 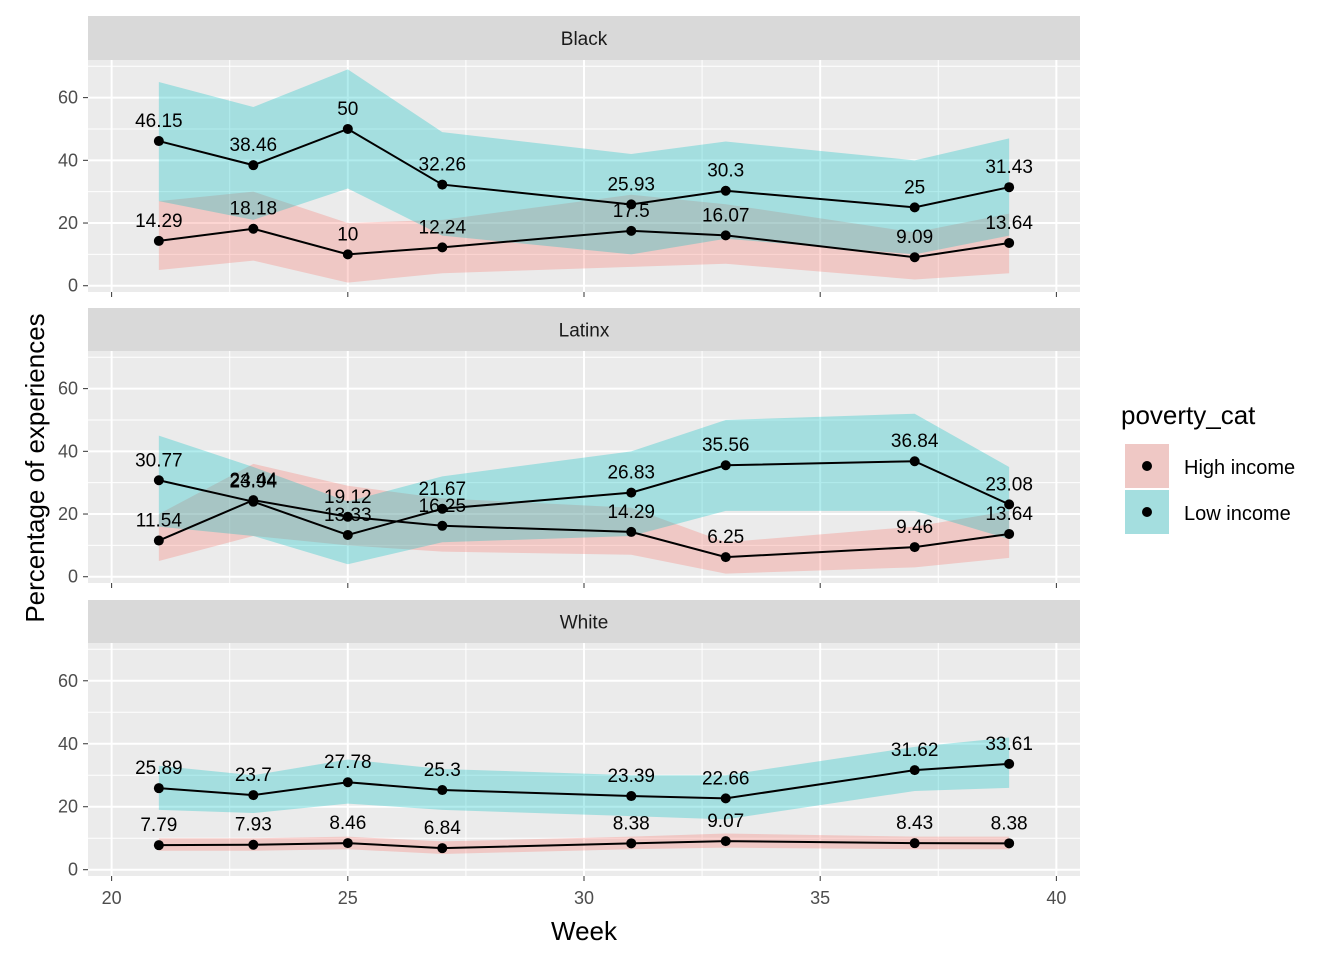 I want to click on data-label: 23.94, so click(x=254, y=482).